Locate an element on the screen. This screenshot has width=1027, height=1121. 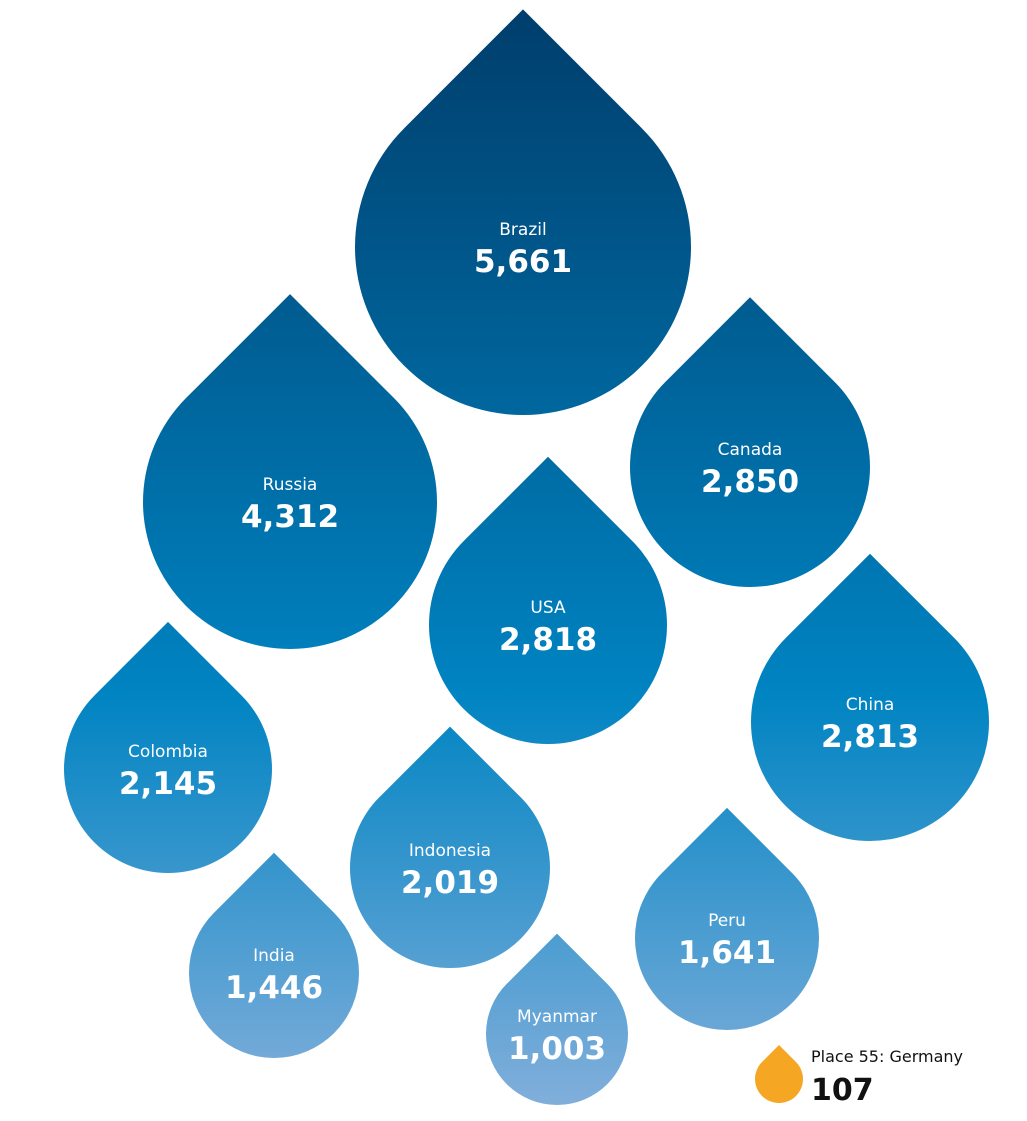
drop-shape-brazil is located at coordinates (523, 212).